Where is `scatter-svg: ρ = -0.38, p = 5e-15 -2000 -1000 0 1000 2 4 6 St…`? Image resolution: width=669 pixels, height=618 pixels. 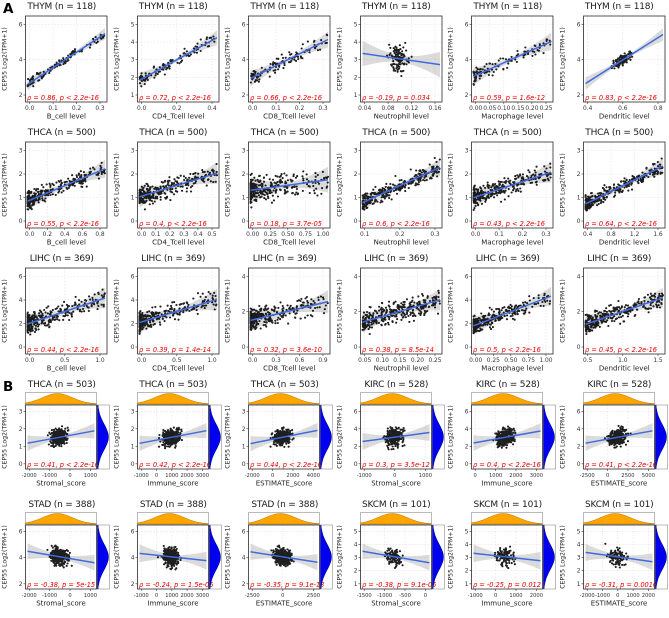
scatter-svg: ρ = -0.38, p = 5e-15 -2000 -1000 0 1000 2 4 6 St… is located at coordinates (56, 560).